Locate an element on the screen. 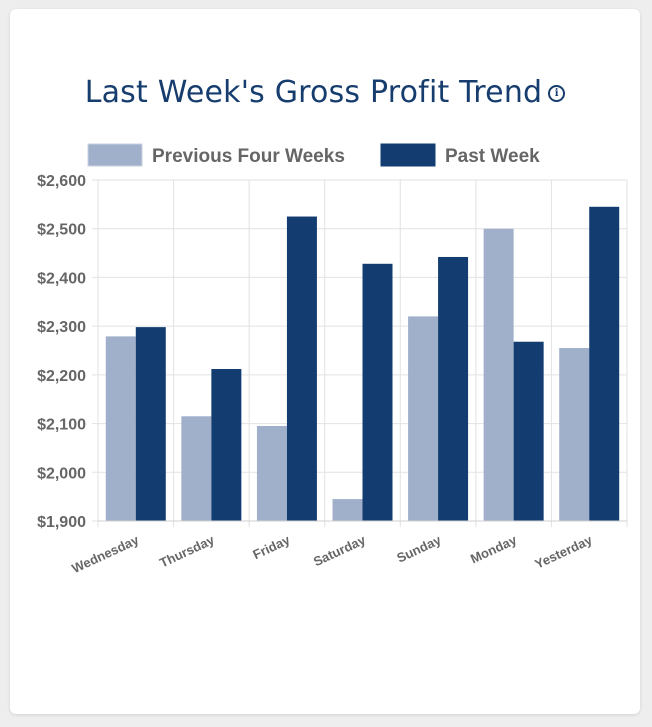  x-tick-label: Friday is located at coordinates (271, 547).